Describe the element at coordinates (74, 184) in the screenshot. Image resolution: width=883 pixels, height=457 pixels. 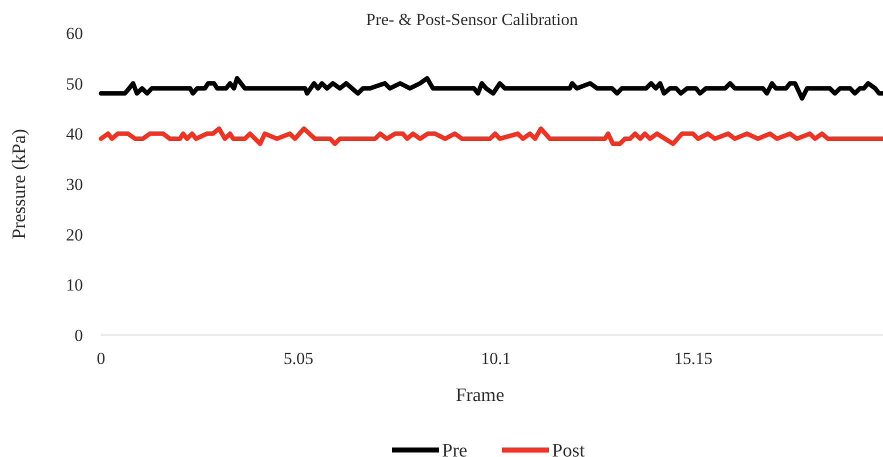
I see `y-tick-label: 30` at that location.